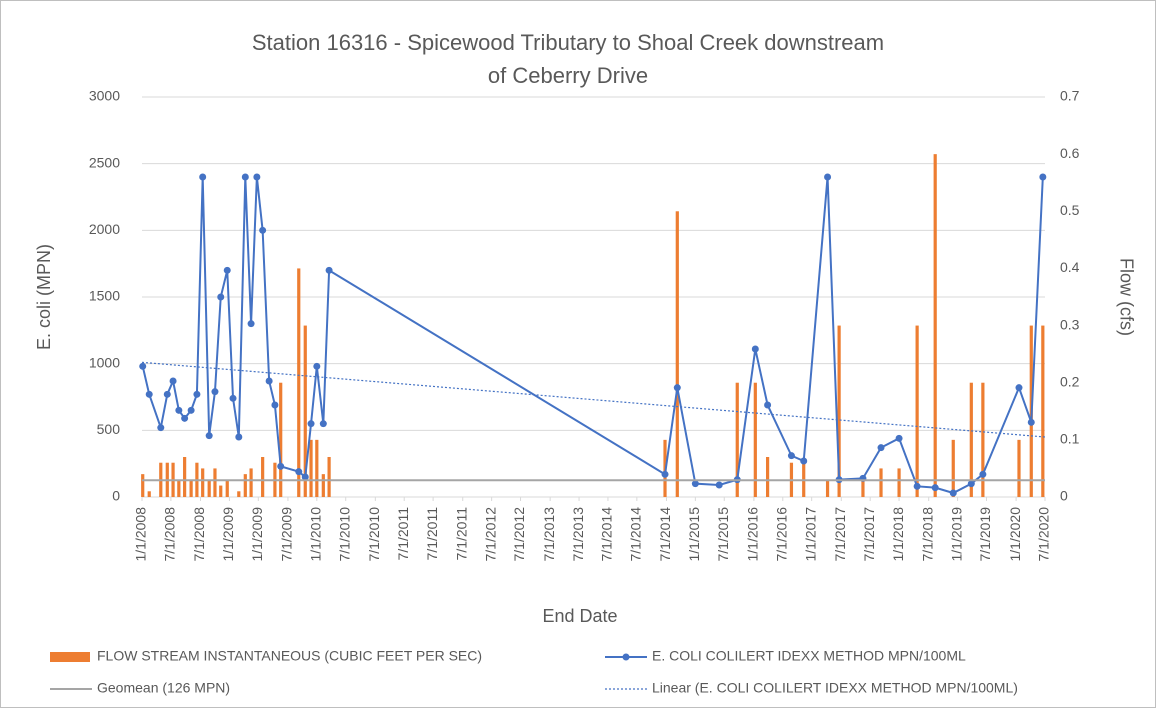  I want to click on y-tick-label: 500, so click(109, 429).